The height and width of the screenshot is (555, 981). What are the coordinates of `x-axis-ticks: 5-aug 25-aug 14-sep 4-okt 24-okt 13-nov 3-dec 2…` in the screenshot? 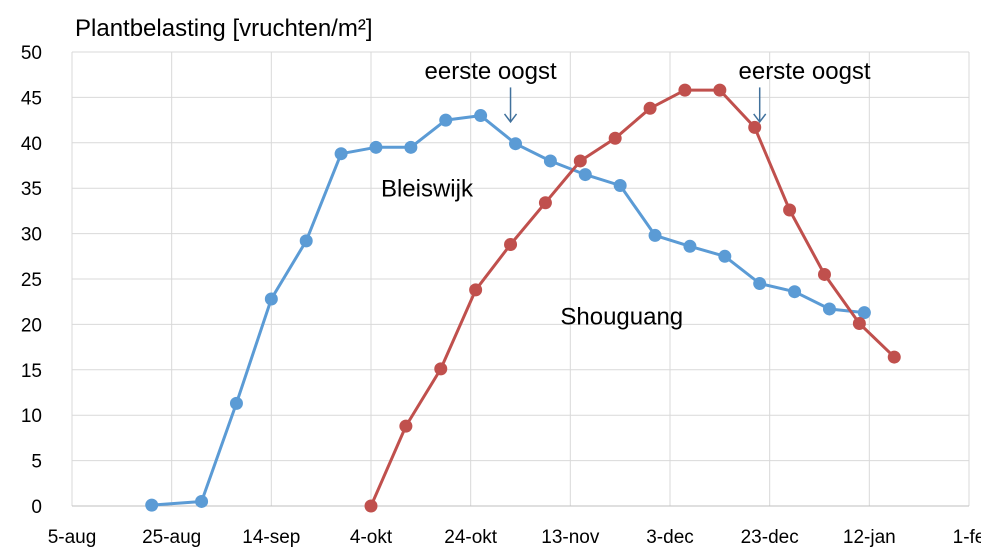 It's located at (514, 537).